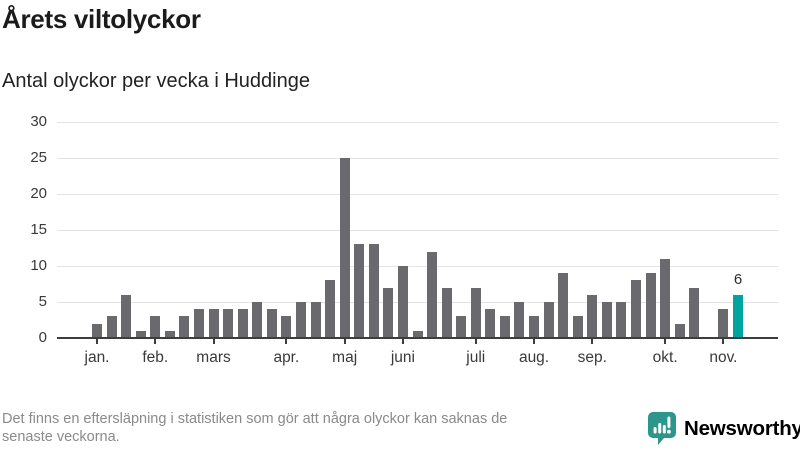 The width and height of the screenshot is (800, 450). I want to click on x-axis-month-label: aug., so click(534, 357).